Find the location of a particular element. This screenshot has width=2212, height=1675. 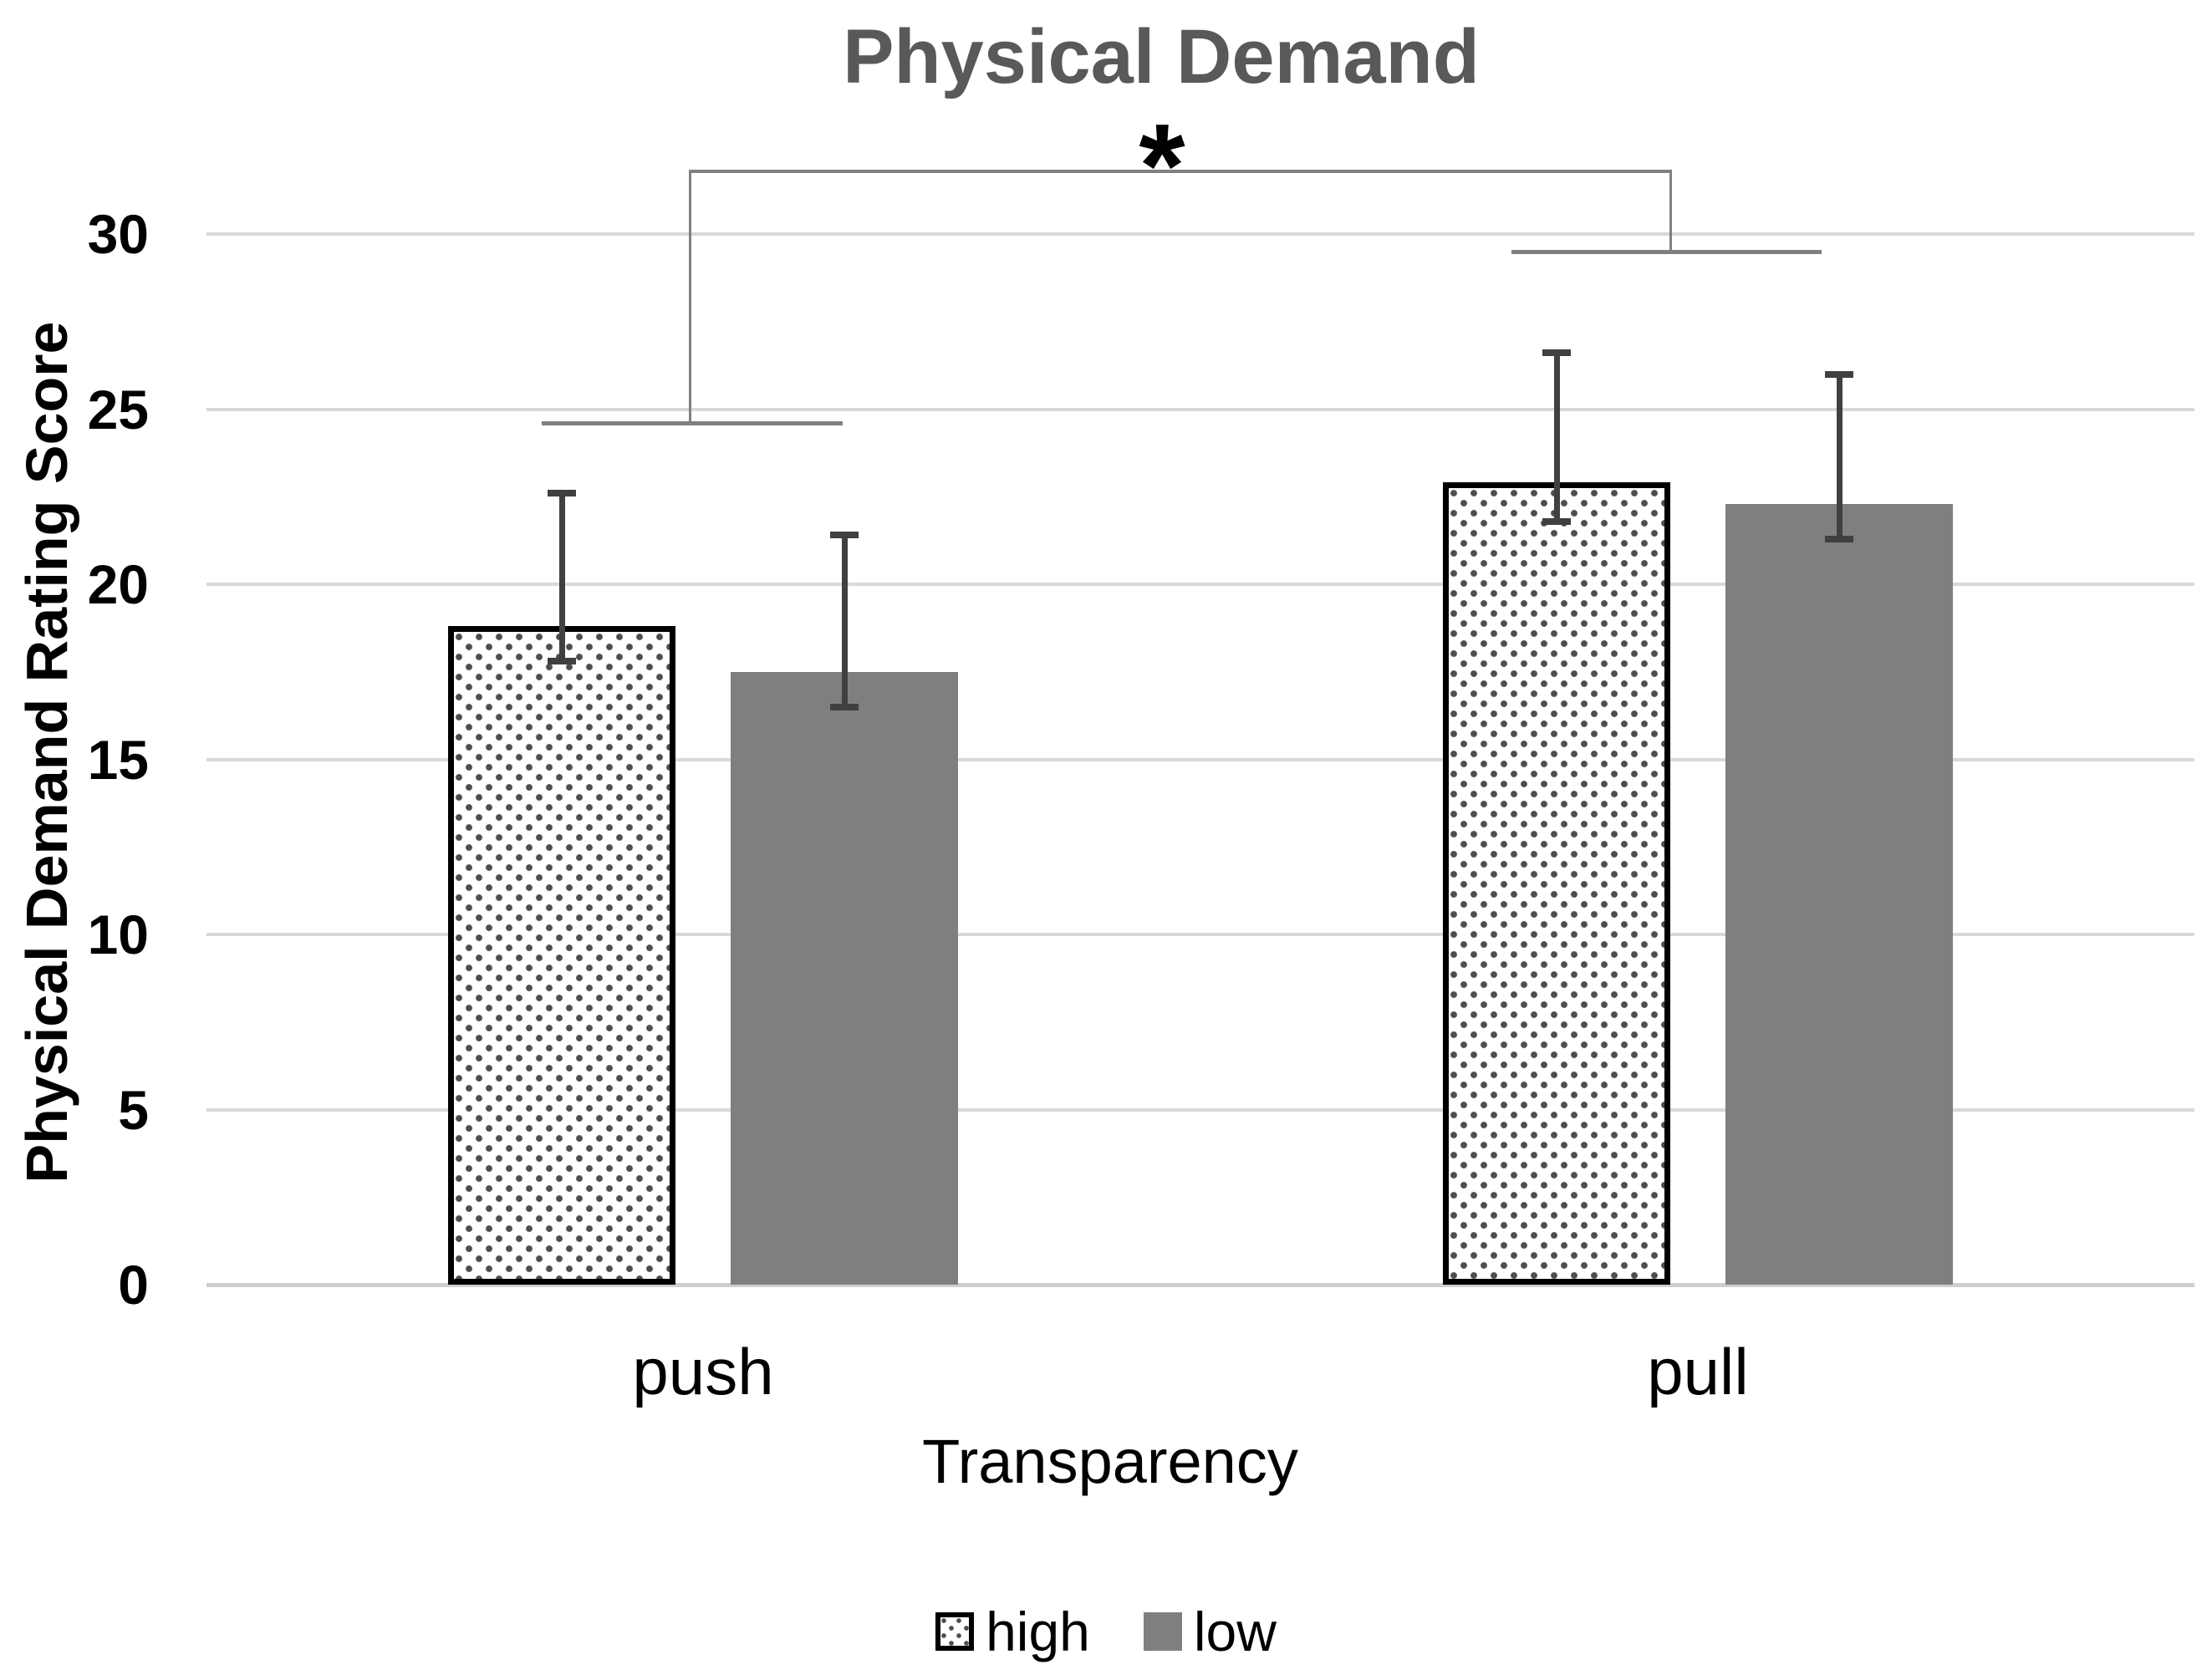

error-cap-top-pull-low is located at coordinates (1839, 374).